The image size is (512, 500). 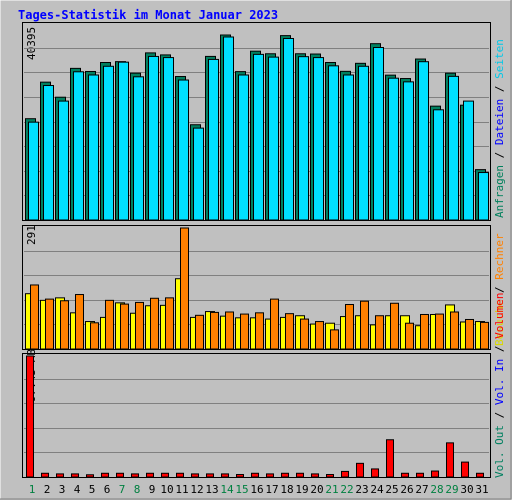 I want to click on day-label: 17, so click(x=271, y=489).